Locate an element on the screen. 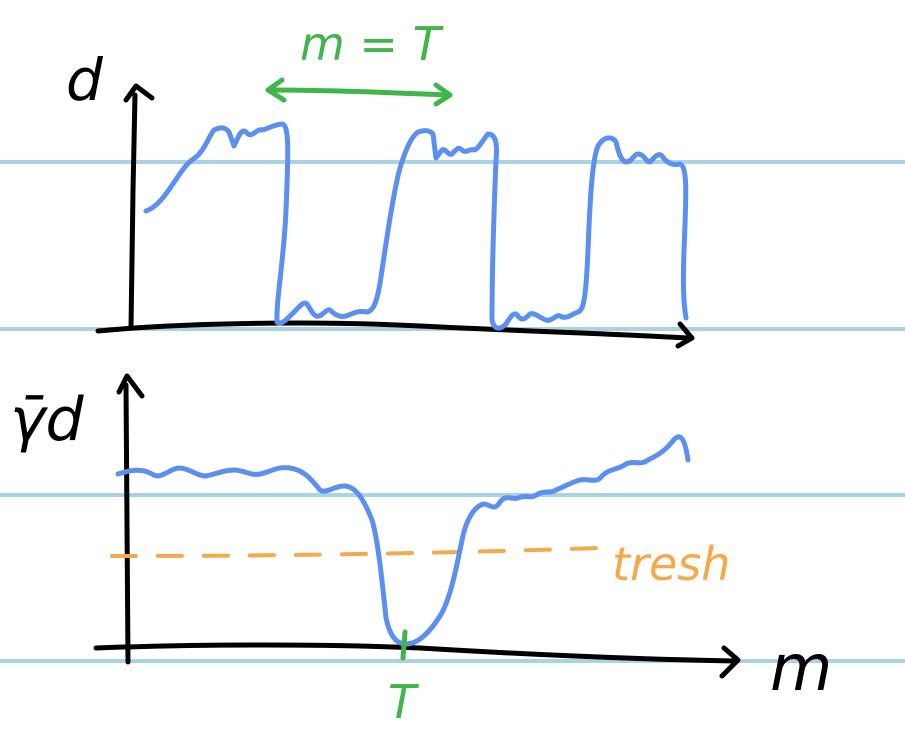 The height and width of the screenshot is (753, 905). top-y-axis-arrowhead is located at coordinates (139, 93).